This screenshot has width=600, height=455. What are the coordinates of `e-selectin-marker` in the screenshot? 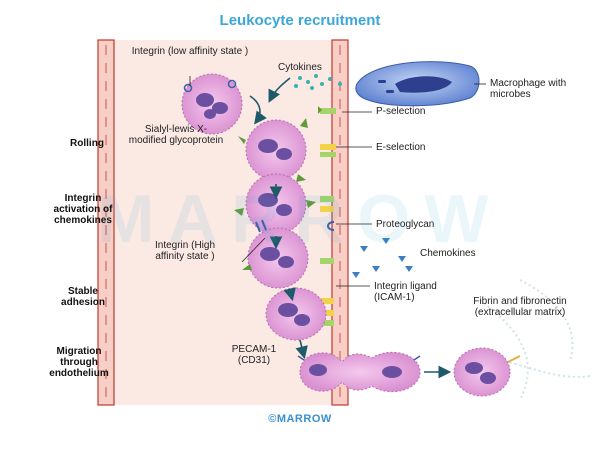 It's located at (328, 150).